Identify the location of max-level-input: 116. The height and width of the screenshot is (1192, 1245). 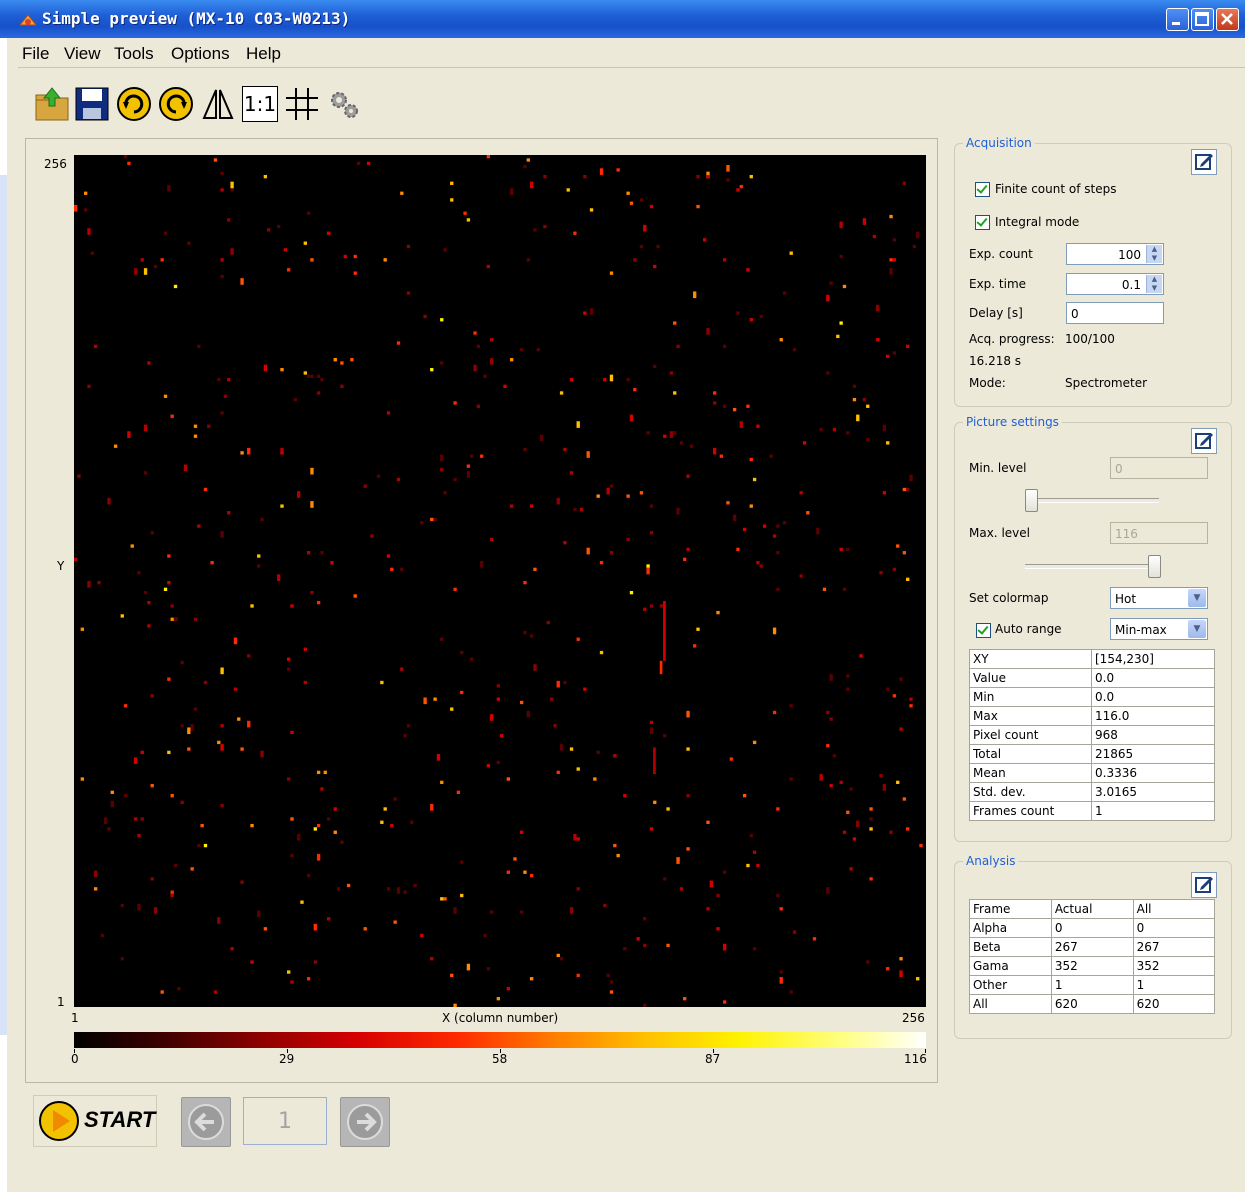
(1159, 533).